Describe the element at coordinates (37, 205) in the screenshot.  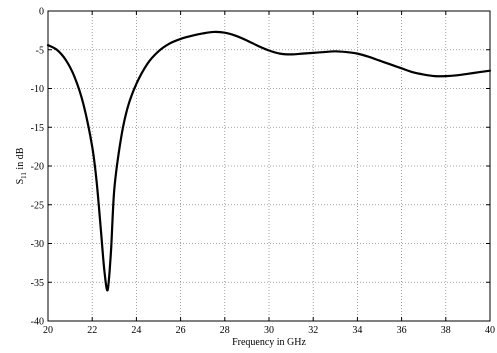
I see `y-tick-label: -25` at that location.